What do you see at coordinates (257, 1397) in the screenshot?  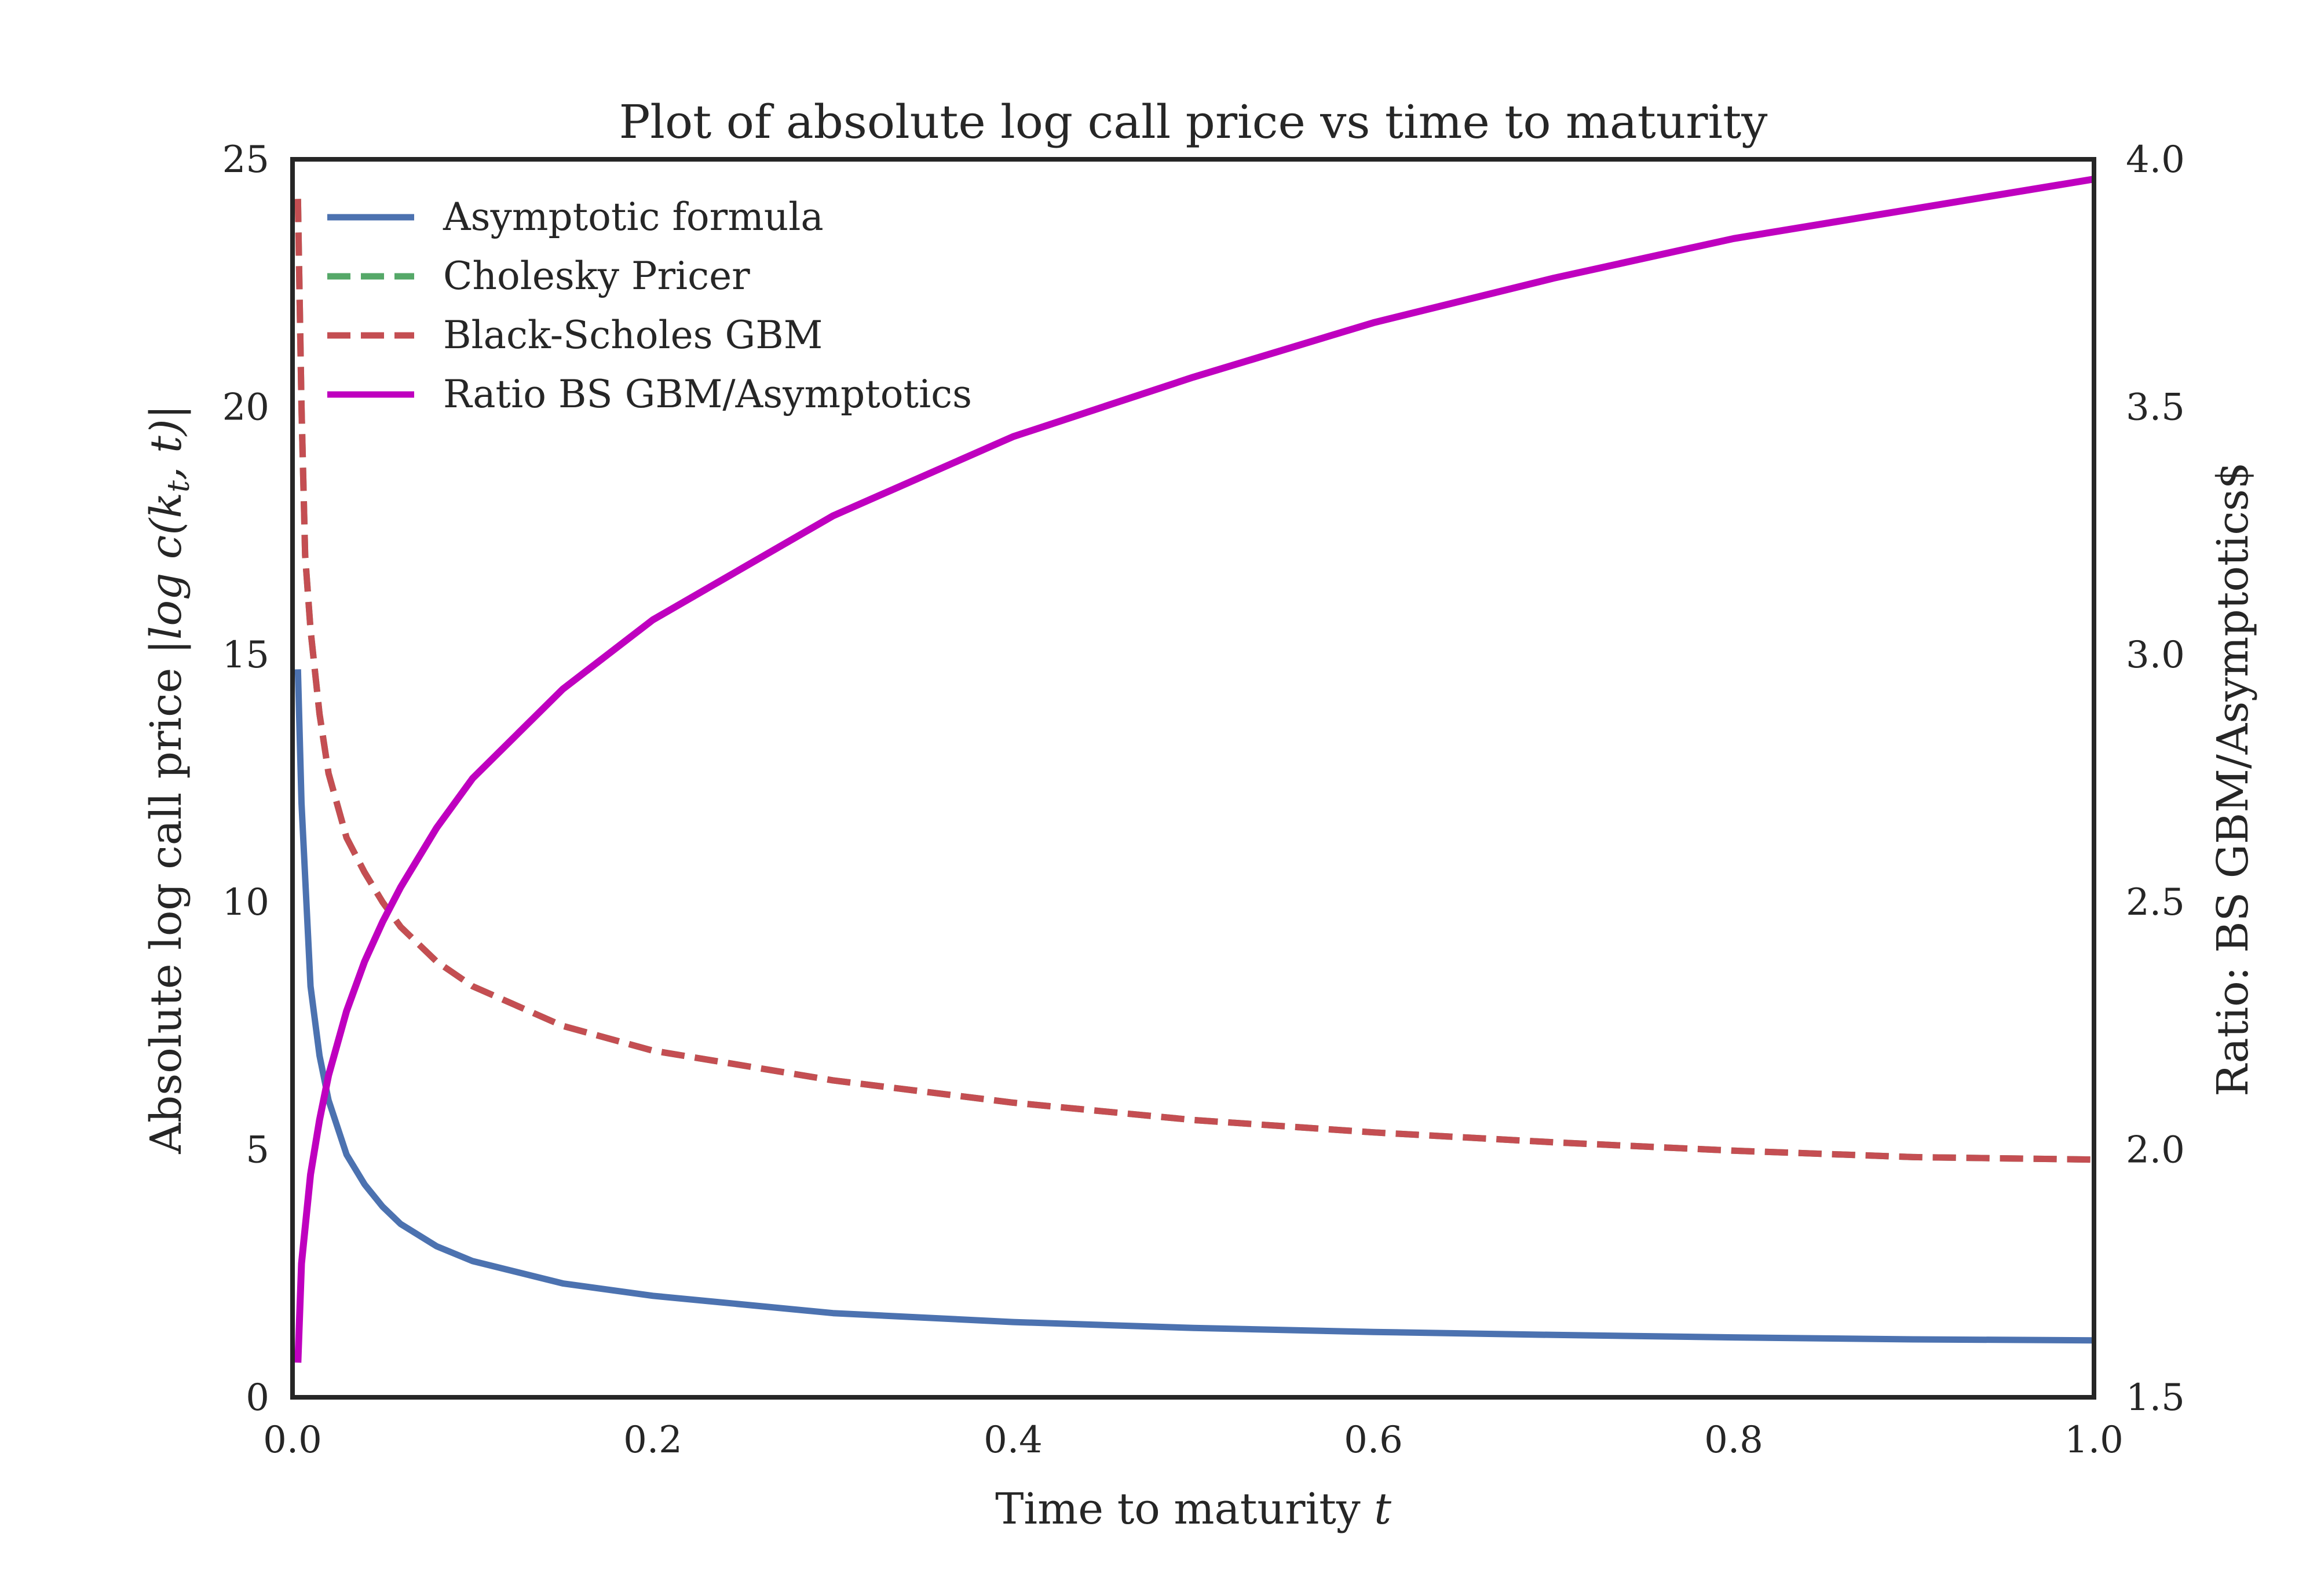 I see `y-tick-label: 0` at bounding box center [257, 1397].